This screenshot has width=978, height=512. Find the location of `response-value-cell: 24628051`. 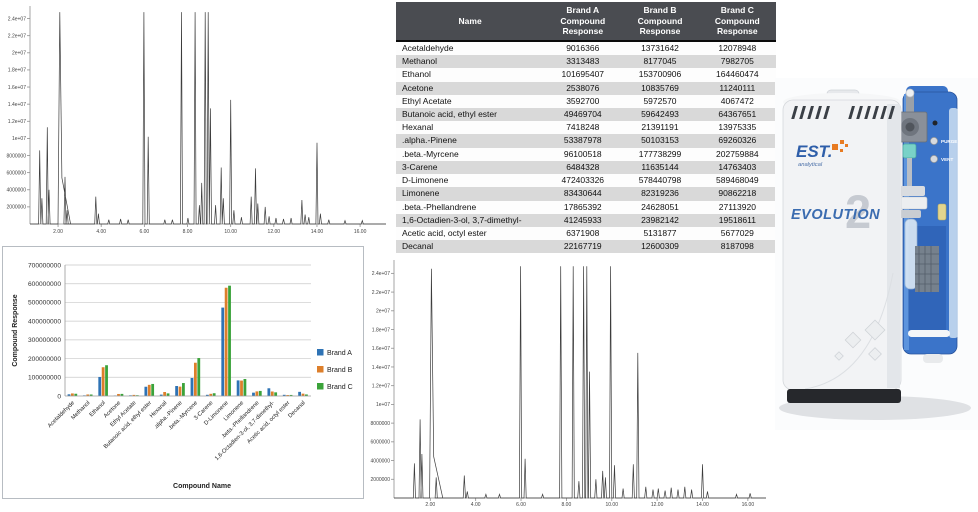

response-value-cell: 24628051 is located at coordinates (660, 206).